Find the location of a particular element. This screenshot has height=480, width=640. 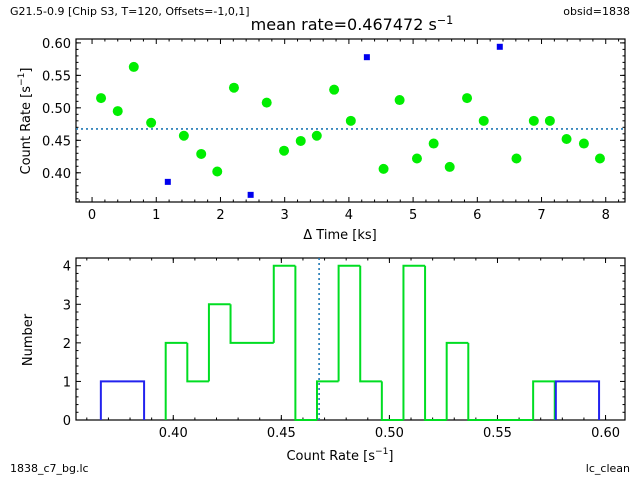

y-tick-label: 0.55 is located at coordinates (56, 76).